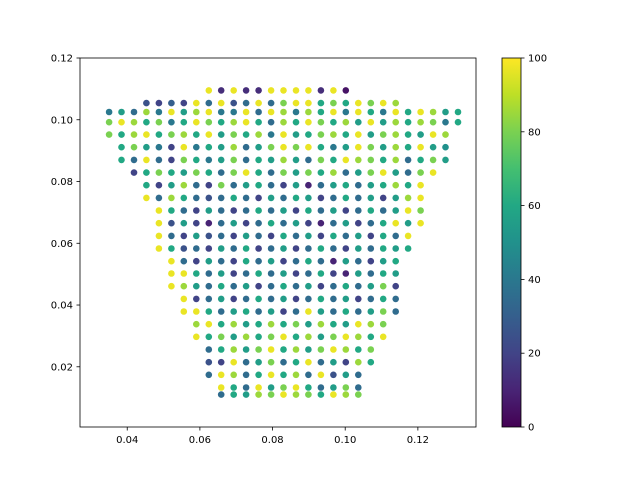  Describe the element at coordinates (62, 244) in the screenshot. I see `y-tick-label: 0.06` at that location.